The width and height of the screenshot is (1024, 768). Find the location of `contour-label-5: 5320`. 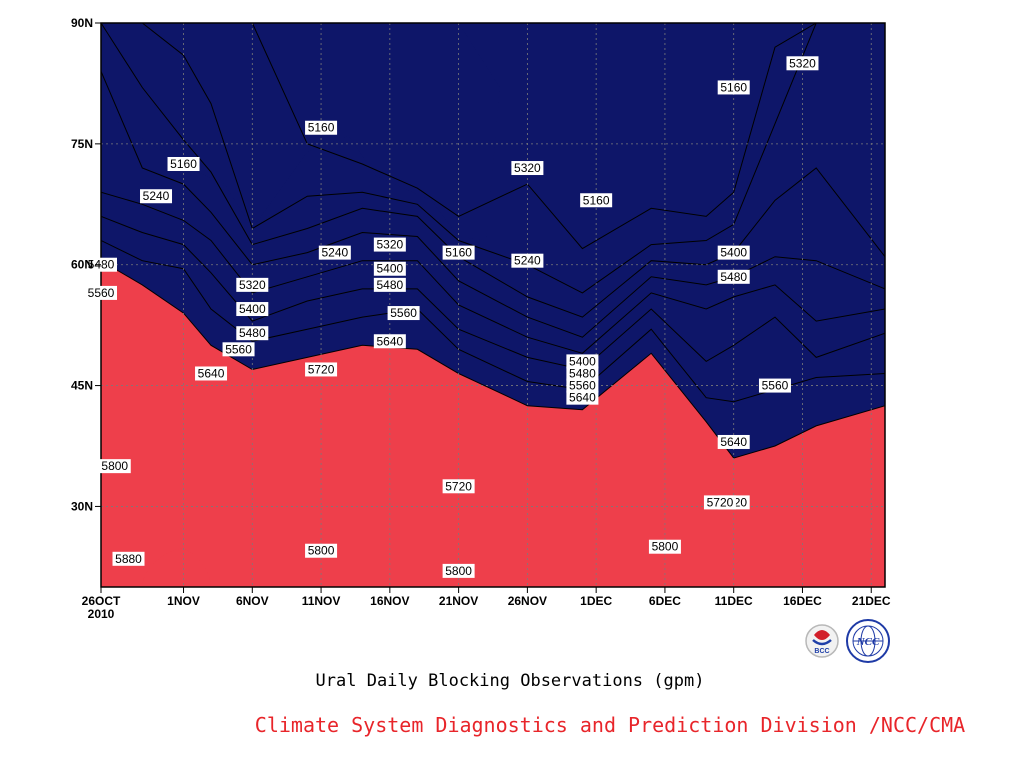

contour-label-5: 5320 is located at coordinates (252, 284).